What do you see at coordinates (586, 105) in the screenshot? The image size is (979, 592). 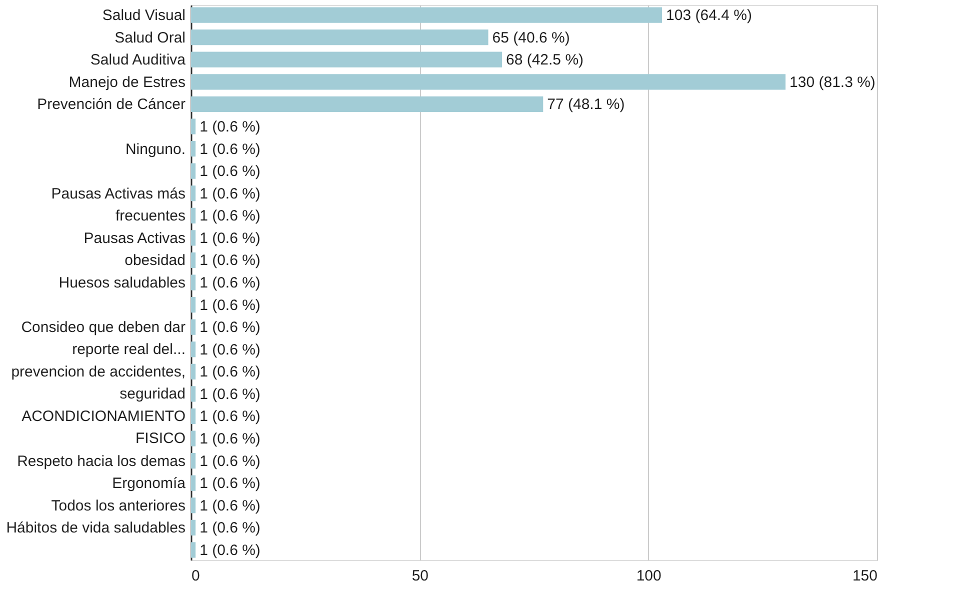 I see `data-label: 77 (48.1 %)` at bounding box center [586, 105].